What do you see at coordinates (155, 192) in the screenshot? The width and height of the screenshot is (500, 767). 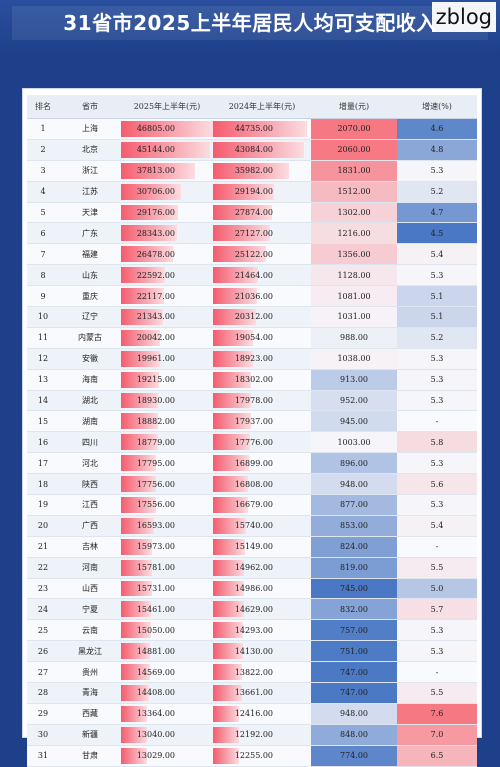 I see `cell-2025-label: 30706.00` at bounding box center [155, 192].